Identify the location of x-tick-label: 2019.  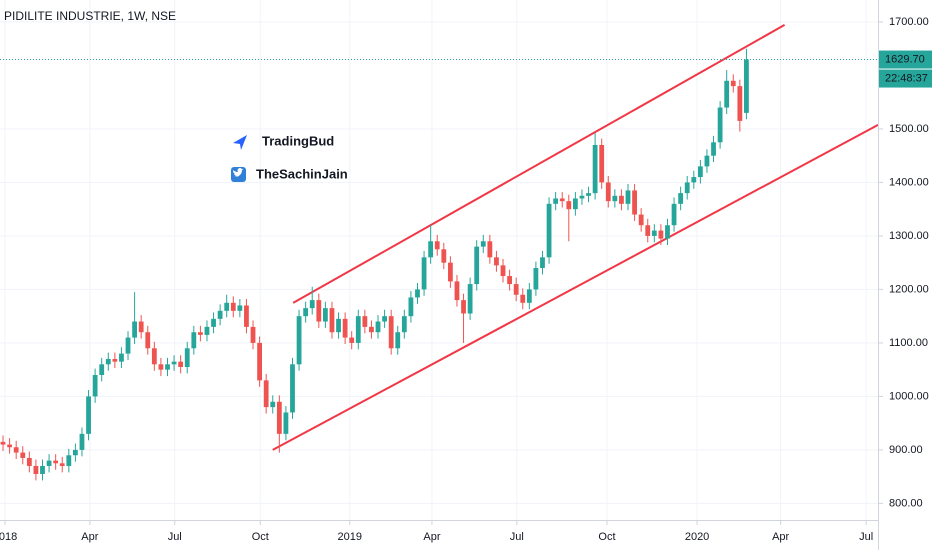
(349, 537).